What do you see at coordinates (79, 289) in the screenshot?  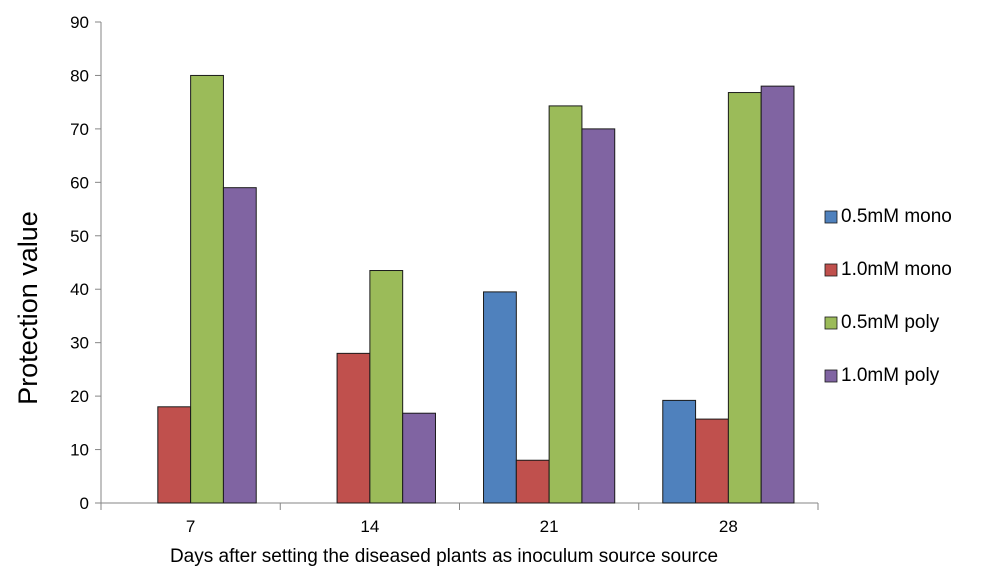 I see `y-tick-label: 40` at bounding box center [79, 289].